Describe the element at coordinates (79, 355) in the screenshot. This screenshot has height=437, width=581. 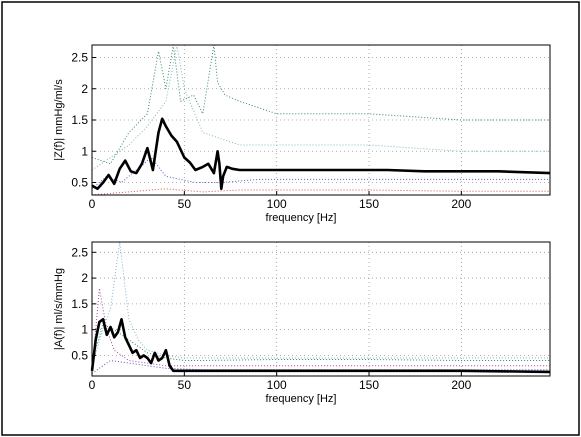
I see `admittance-y-tick-label: 0.5` at that location.